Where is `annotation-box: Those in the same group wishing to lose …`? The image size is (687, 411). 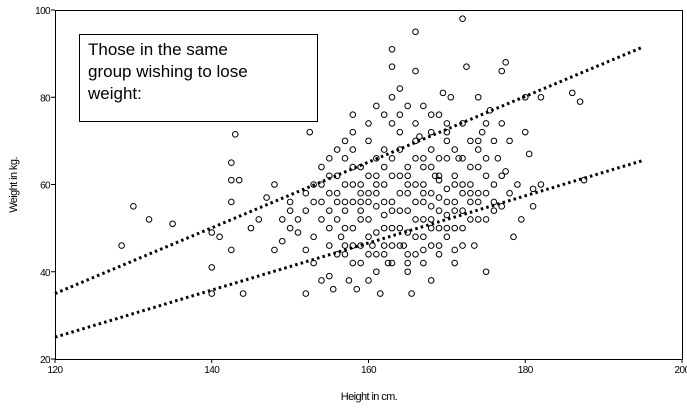
annotation-box: Those in the same group wishing to lose … is located at coordinates (198, 78).